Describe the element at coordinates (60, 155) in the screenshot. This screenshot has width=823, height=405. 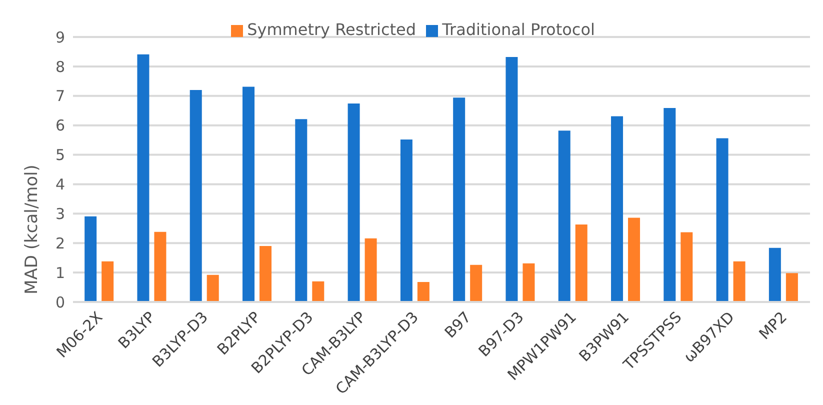
I see `y-tick-label: 5` at that location.